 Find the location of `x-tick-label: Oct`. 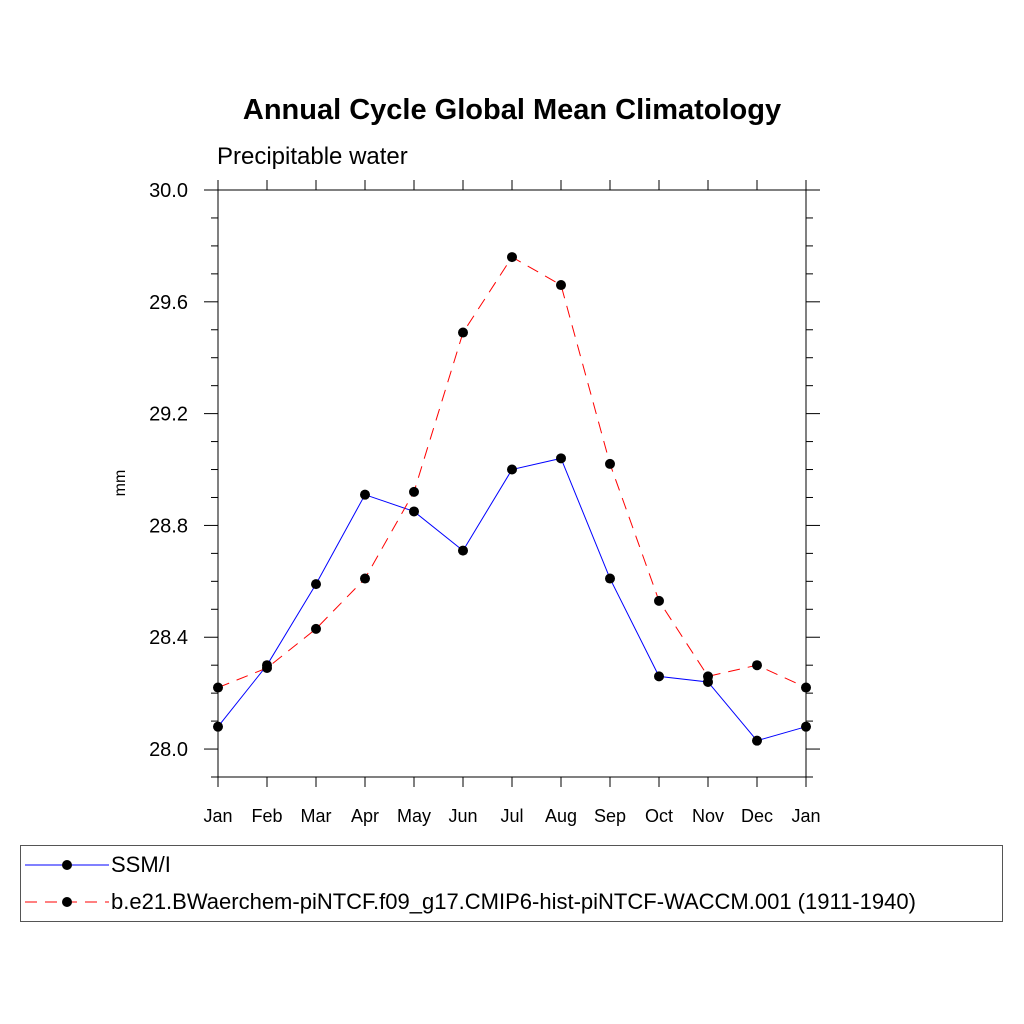

x-tick-label: Oct is located at coordinates (659, 816).